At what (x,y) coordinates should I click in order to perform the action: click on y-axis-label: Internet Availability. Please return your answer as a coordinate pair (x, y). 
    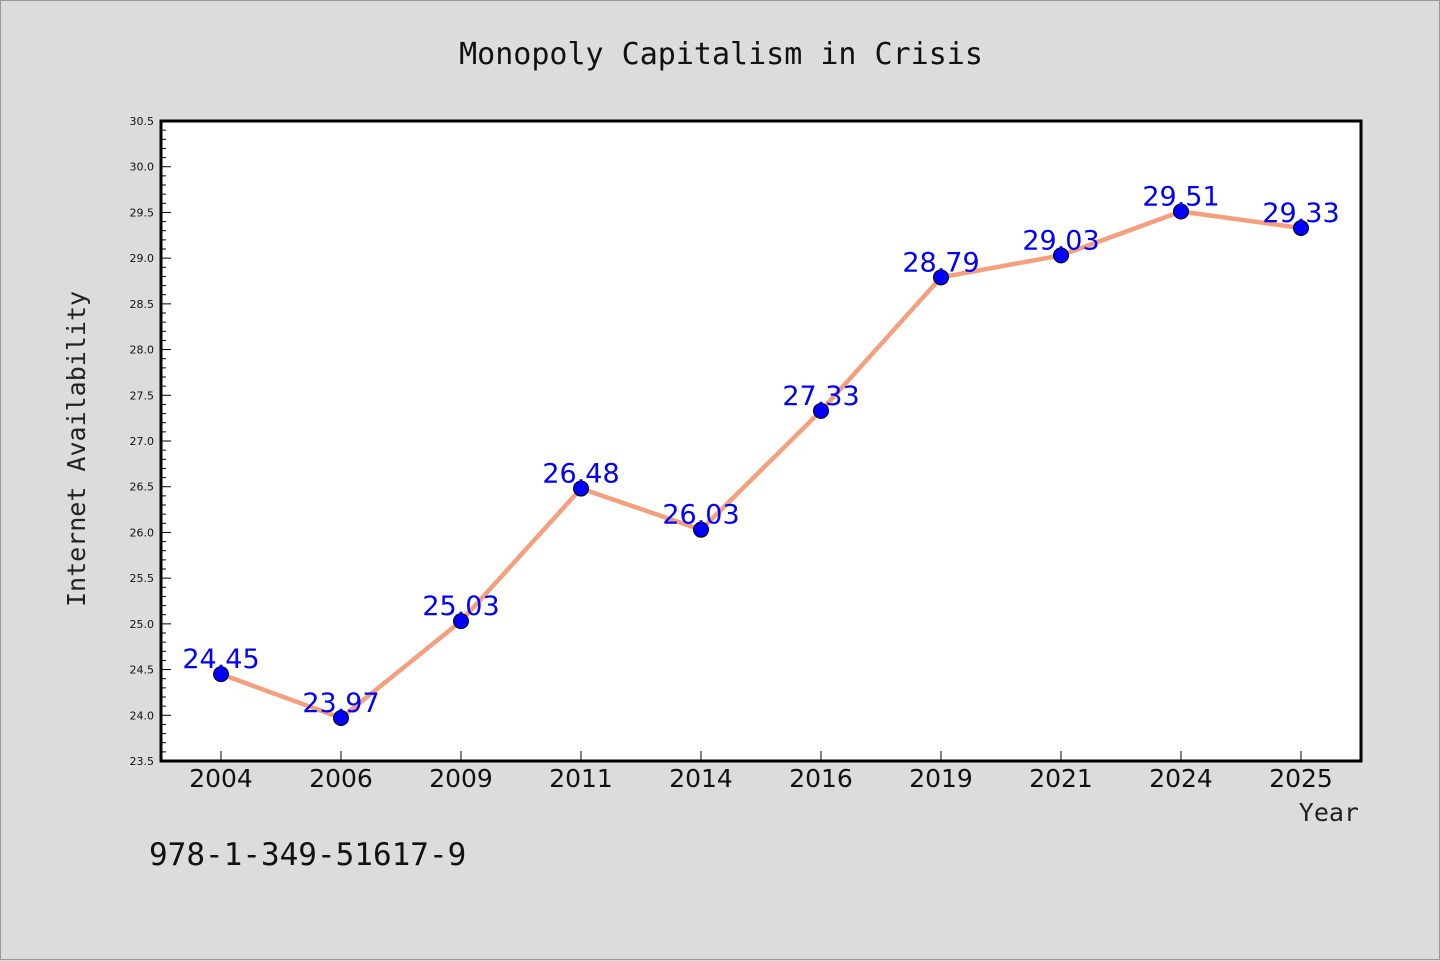
    Looking at the image, I should click on (76, 449).